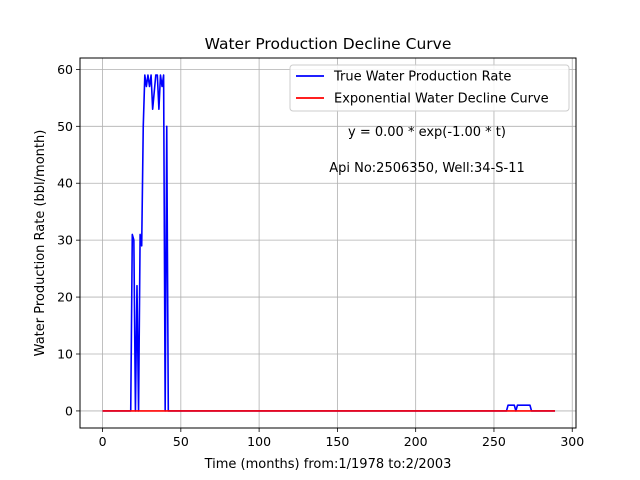  I want to click on x-tick-label: 0, so click(103, 441).